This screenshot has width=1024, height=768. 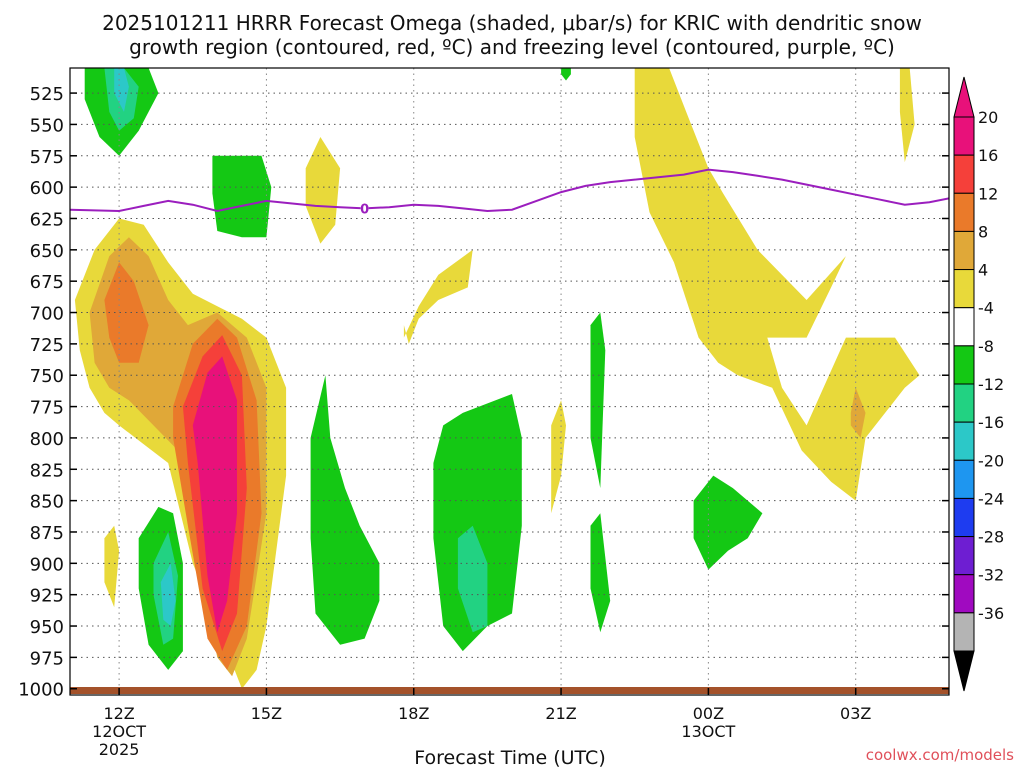 I want to click on colorbar-top-arrow, so click(x=964, y=97).